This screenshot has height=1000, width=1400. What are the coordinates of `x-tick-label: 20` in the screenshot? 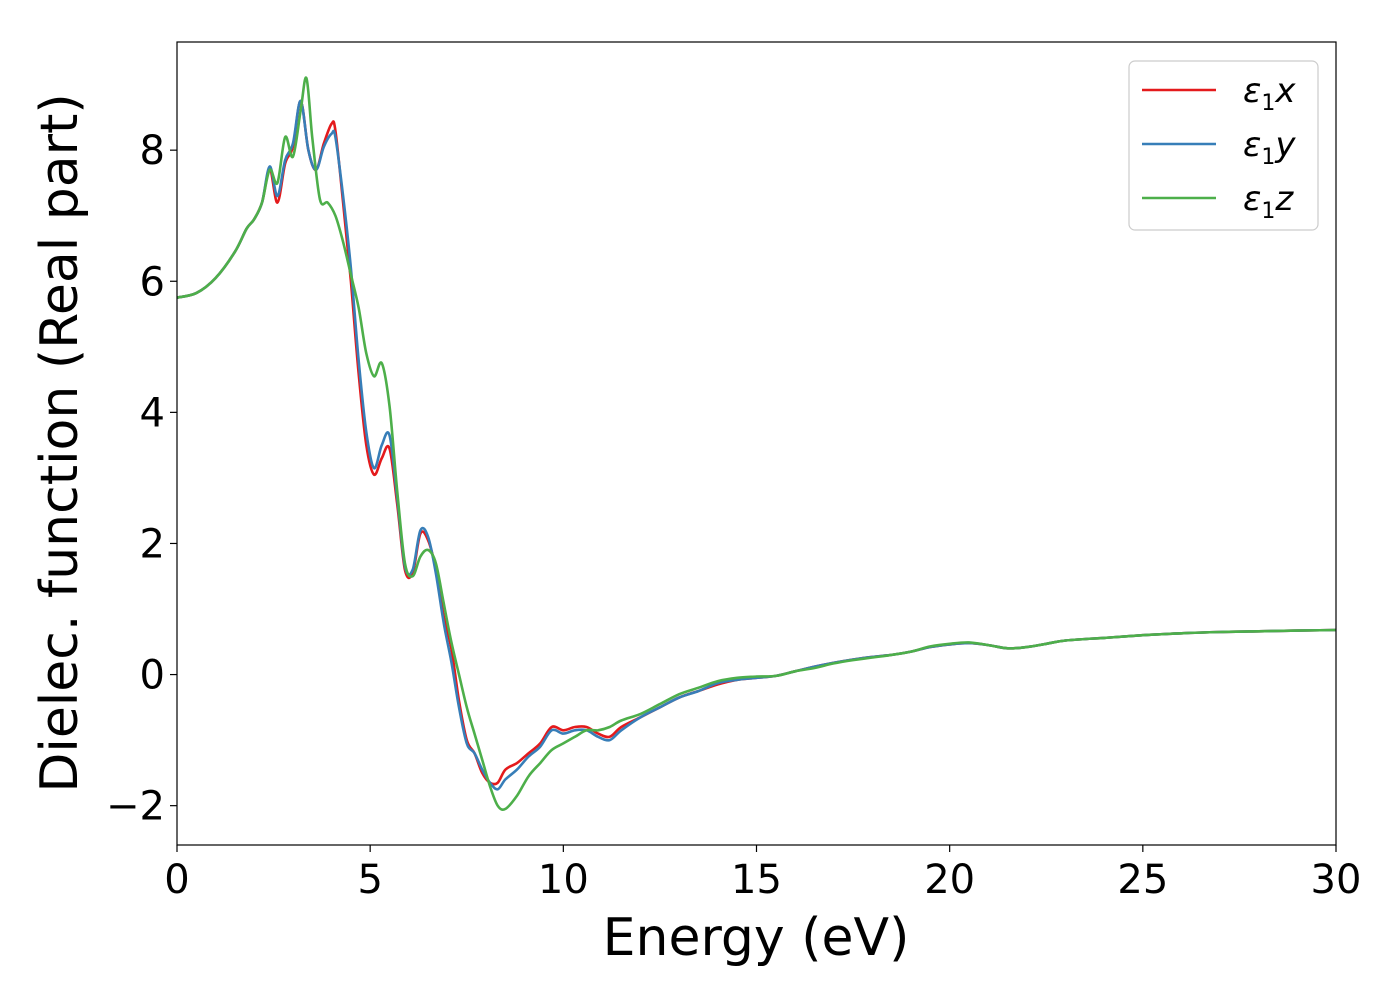 It's located at (949, 880).